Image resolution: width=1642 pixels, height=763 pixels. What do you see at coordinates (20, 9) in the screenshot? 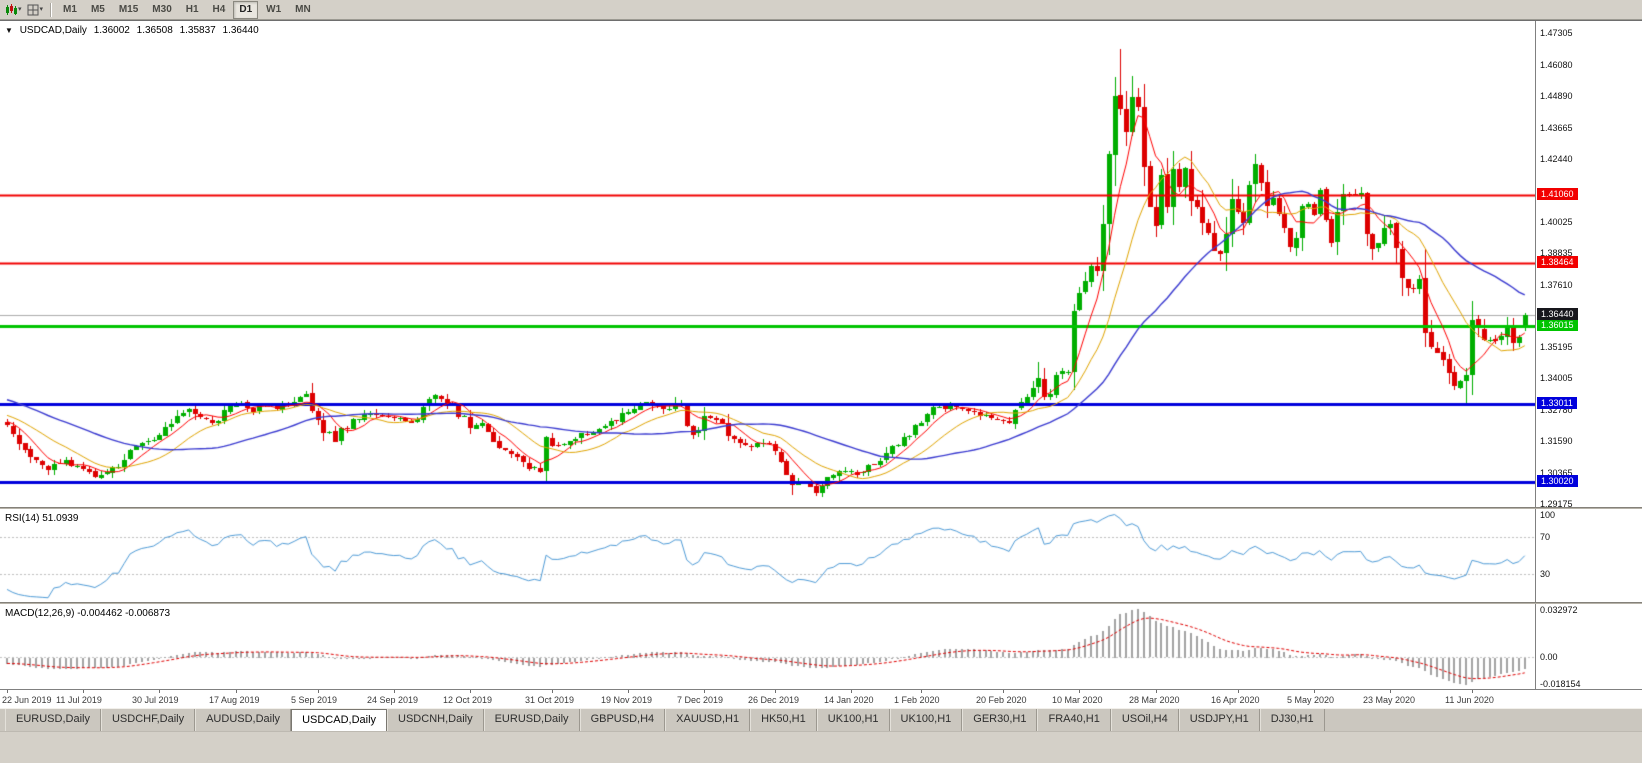
I see `chevron-down-icon: ▾` at bounding box center [20, 9].